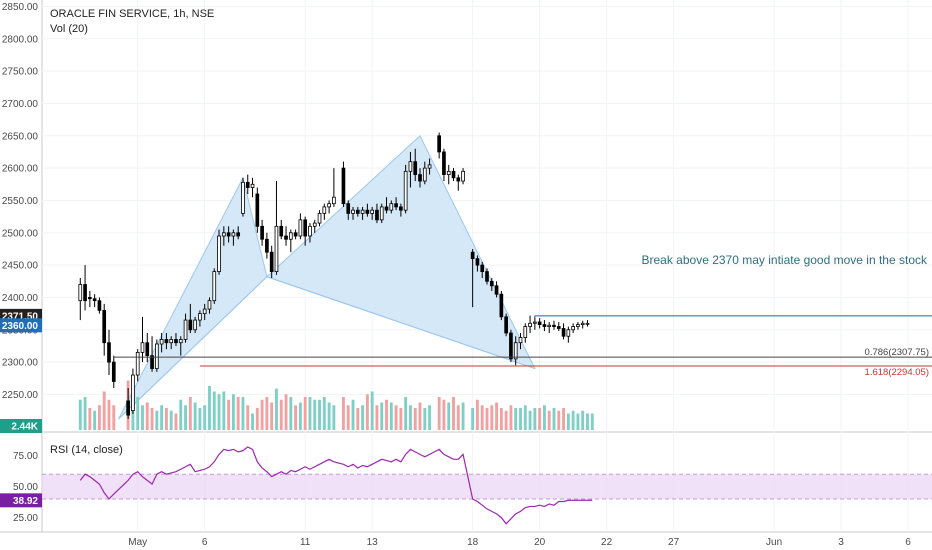 The image size is (932, 550). I want to click on price-tick-label: 2850.00, so click(20, 7).